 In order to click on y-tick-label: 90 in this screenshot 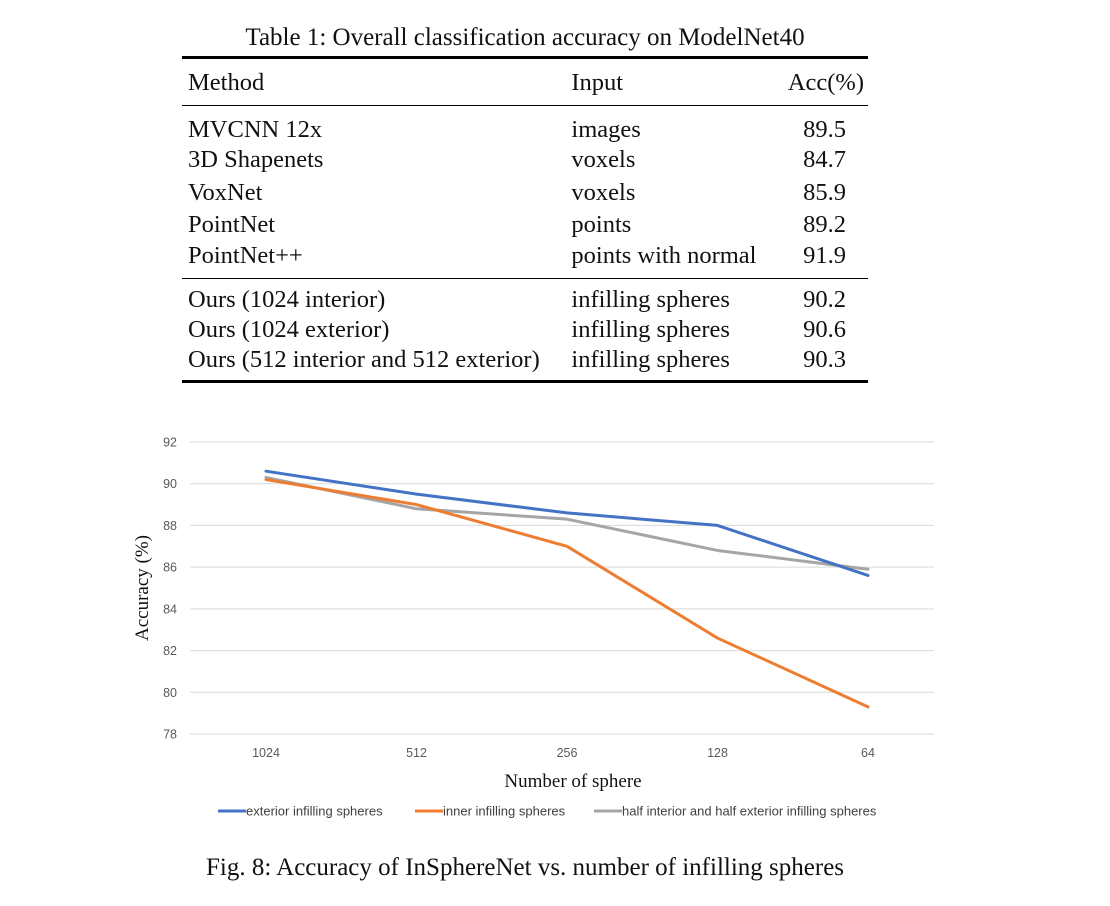, I will do `click(170, 484)`.